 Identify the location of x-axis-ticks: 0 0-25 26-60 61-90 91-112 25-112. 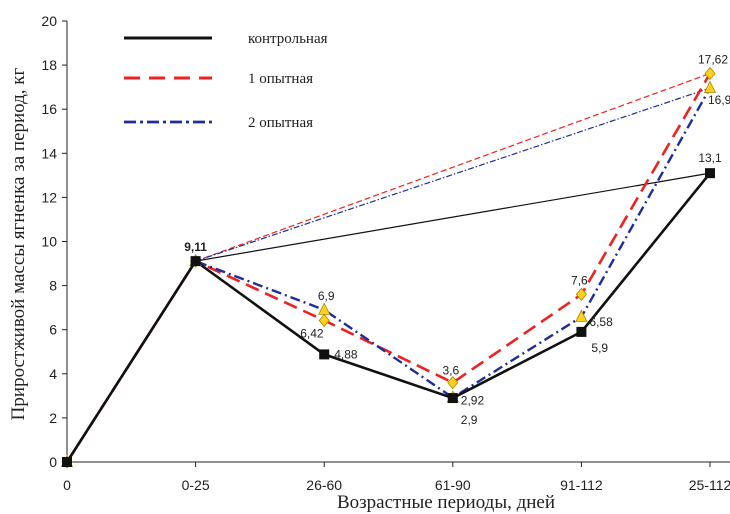
(396, 477).